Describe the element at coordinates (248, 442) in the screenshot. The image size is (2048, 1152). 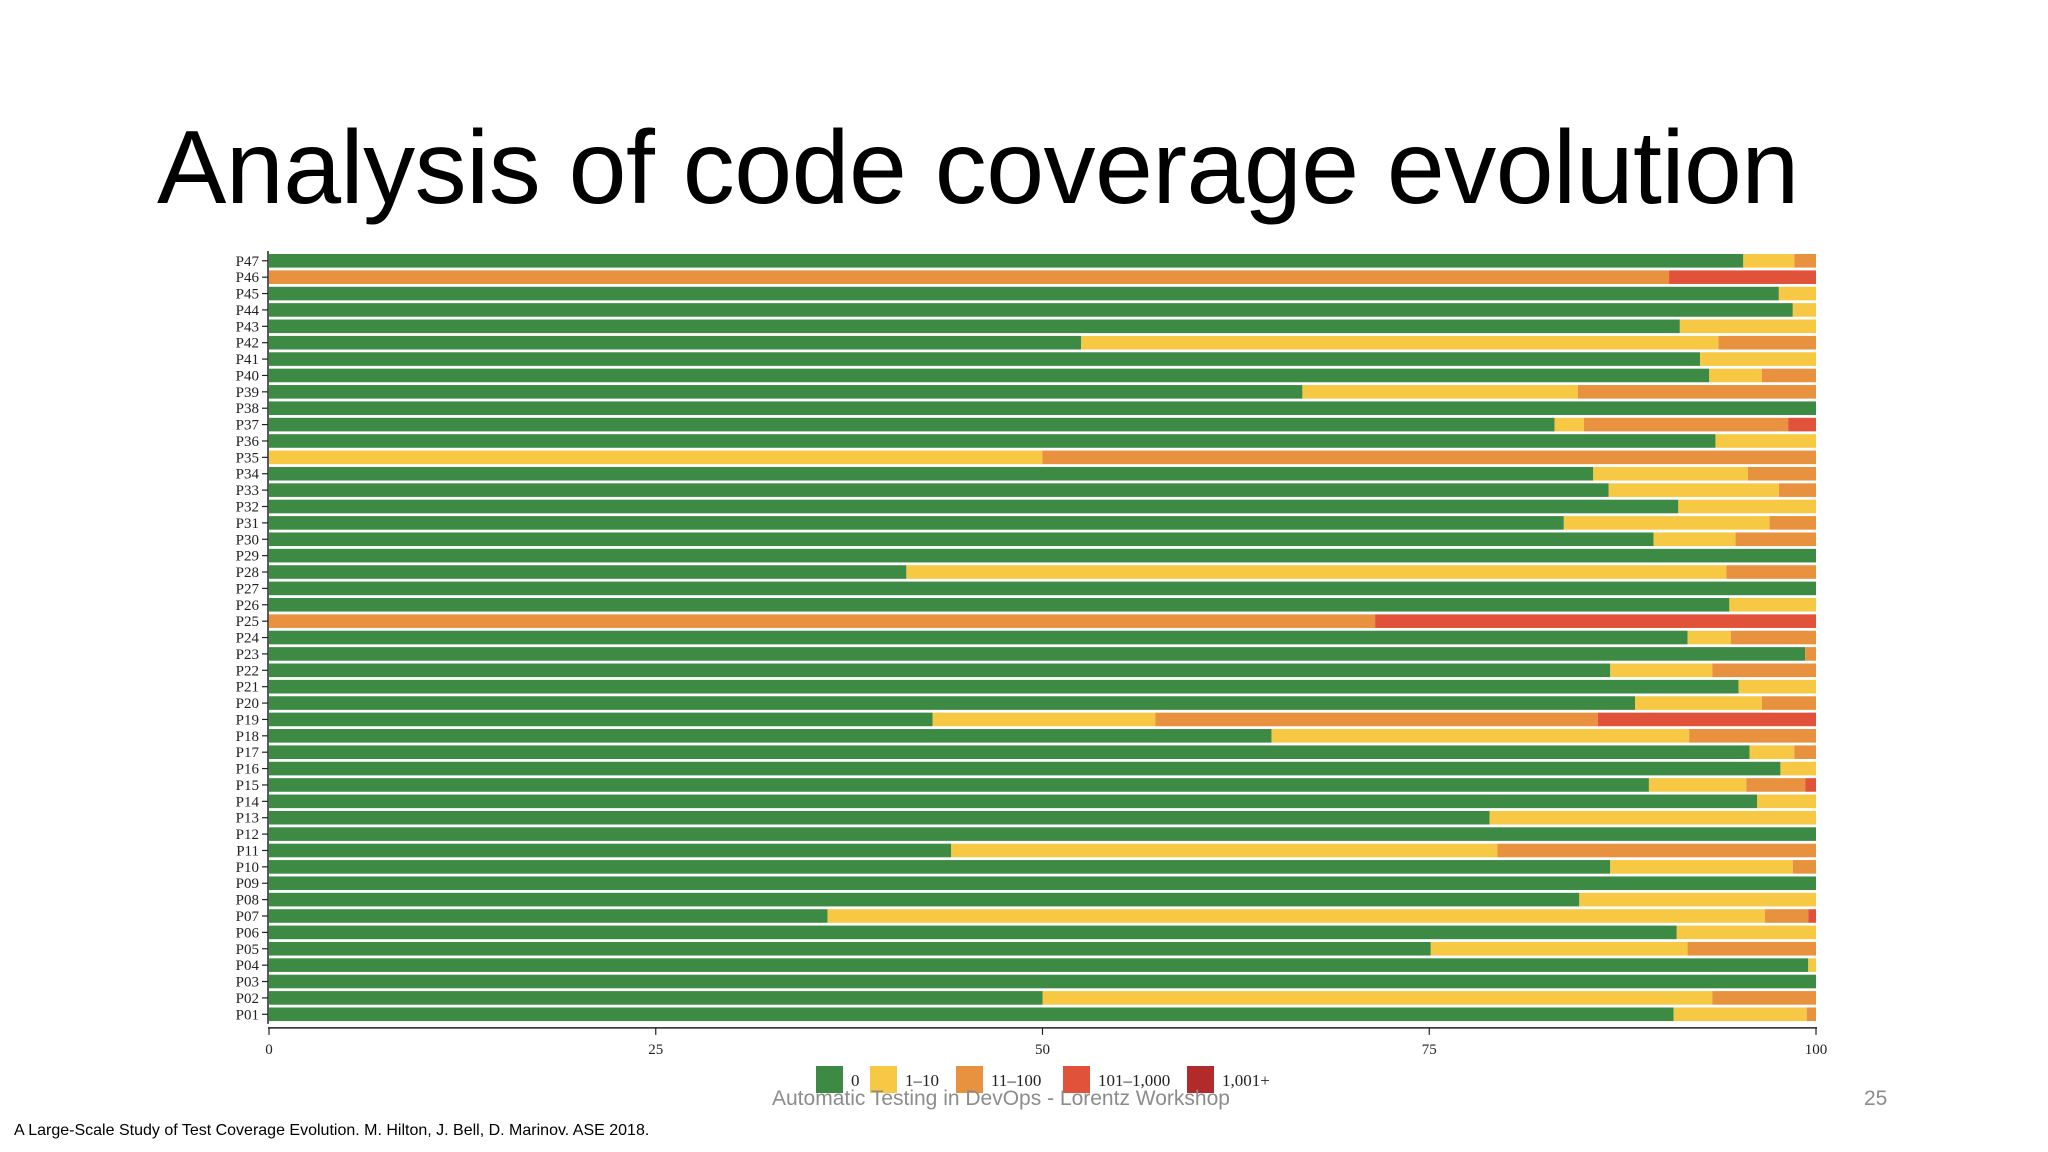
I see `y-tick-label-p36: P36` at that location.